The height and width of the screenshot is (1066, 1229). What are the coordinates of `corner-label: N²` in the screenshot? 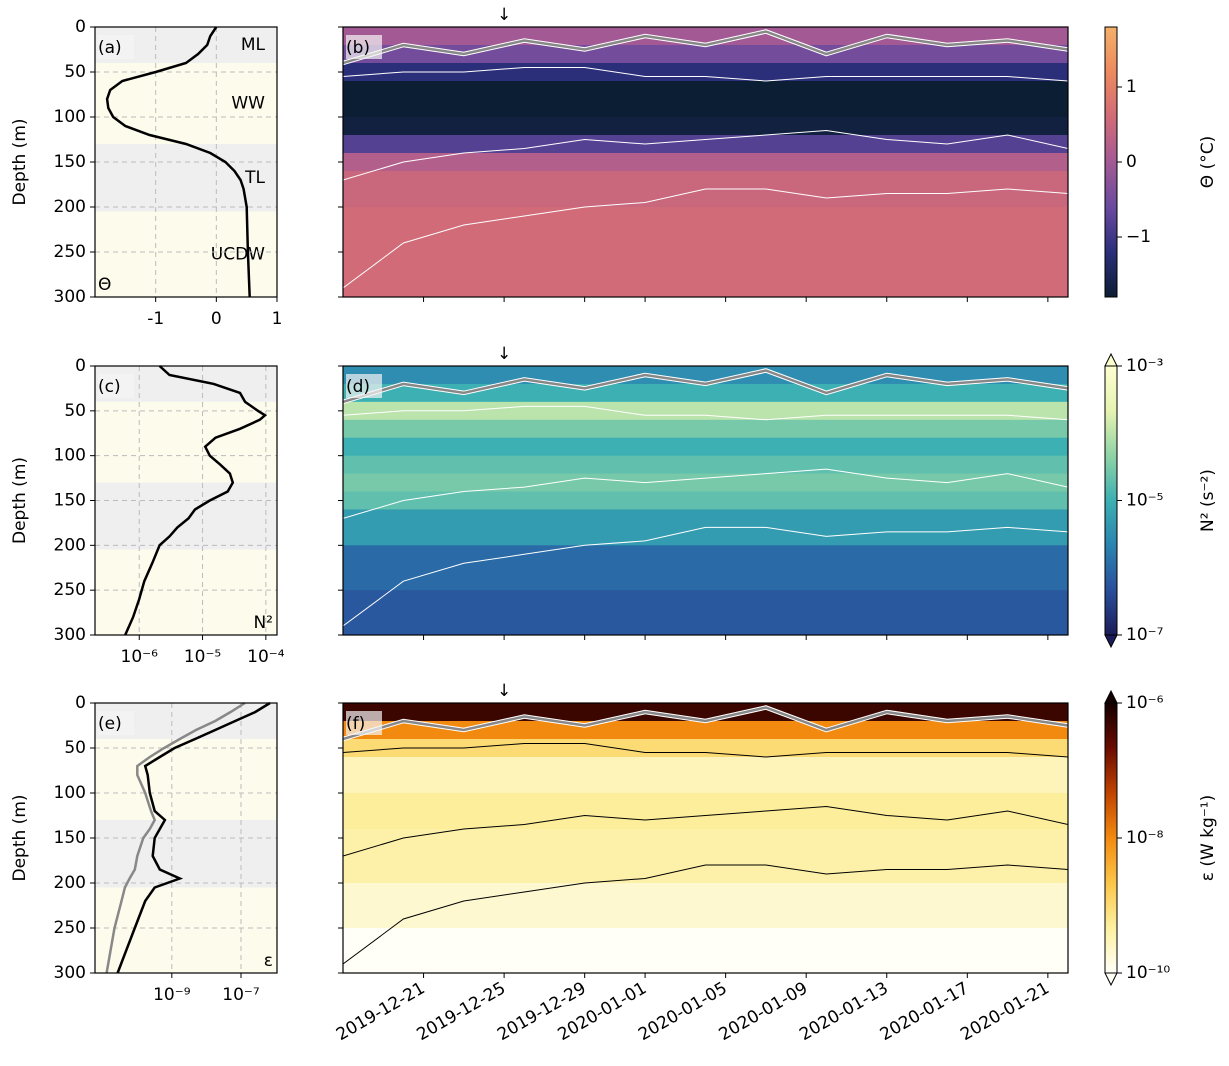 It's located at (263, 623).